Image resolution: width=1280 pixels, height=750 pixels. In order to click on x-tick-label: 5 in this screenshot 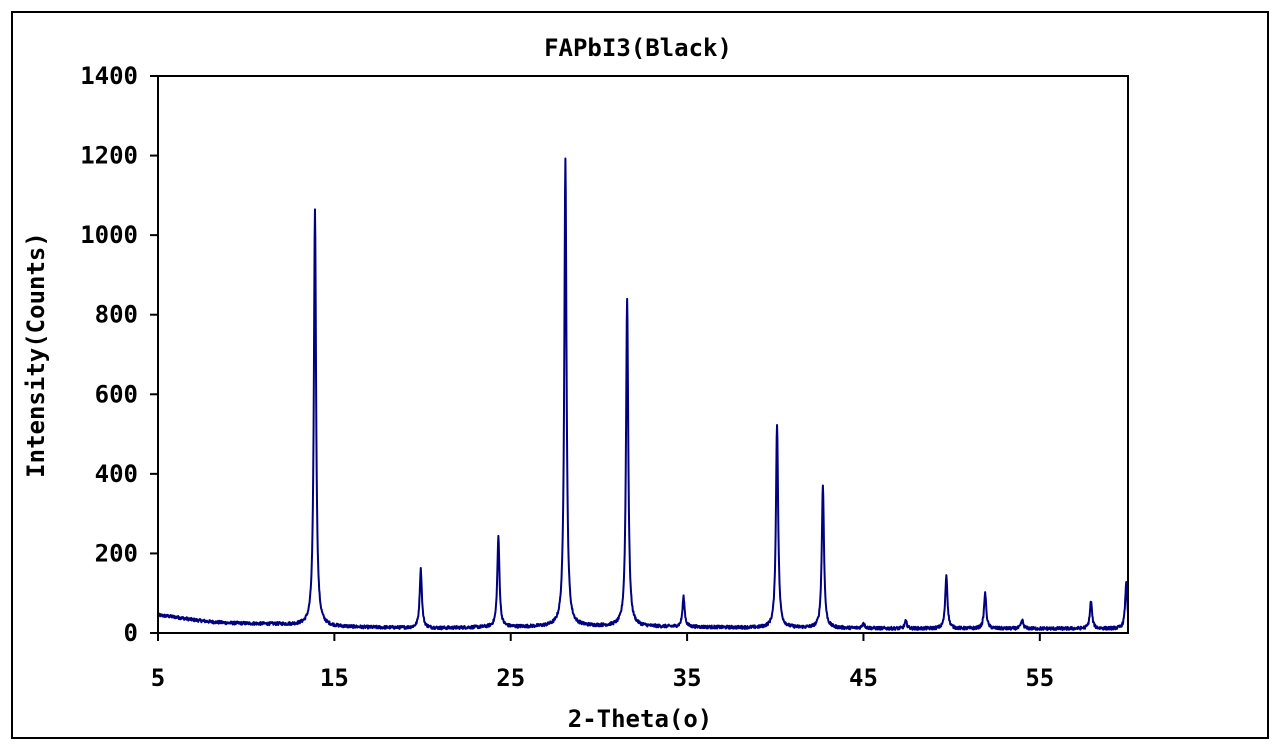, I will do `click(158, 678)`.